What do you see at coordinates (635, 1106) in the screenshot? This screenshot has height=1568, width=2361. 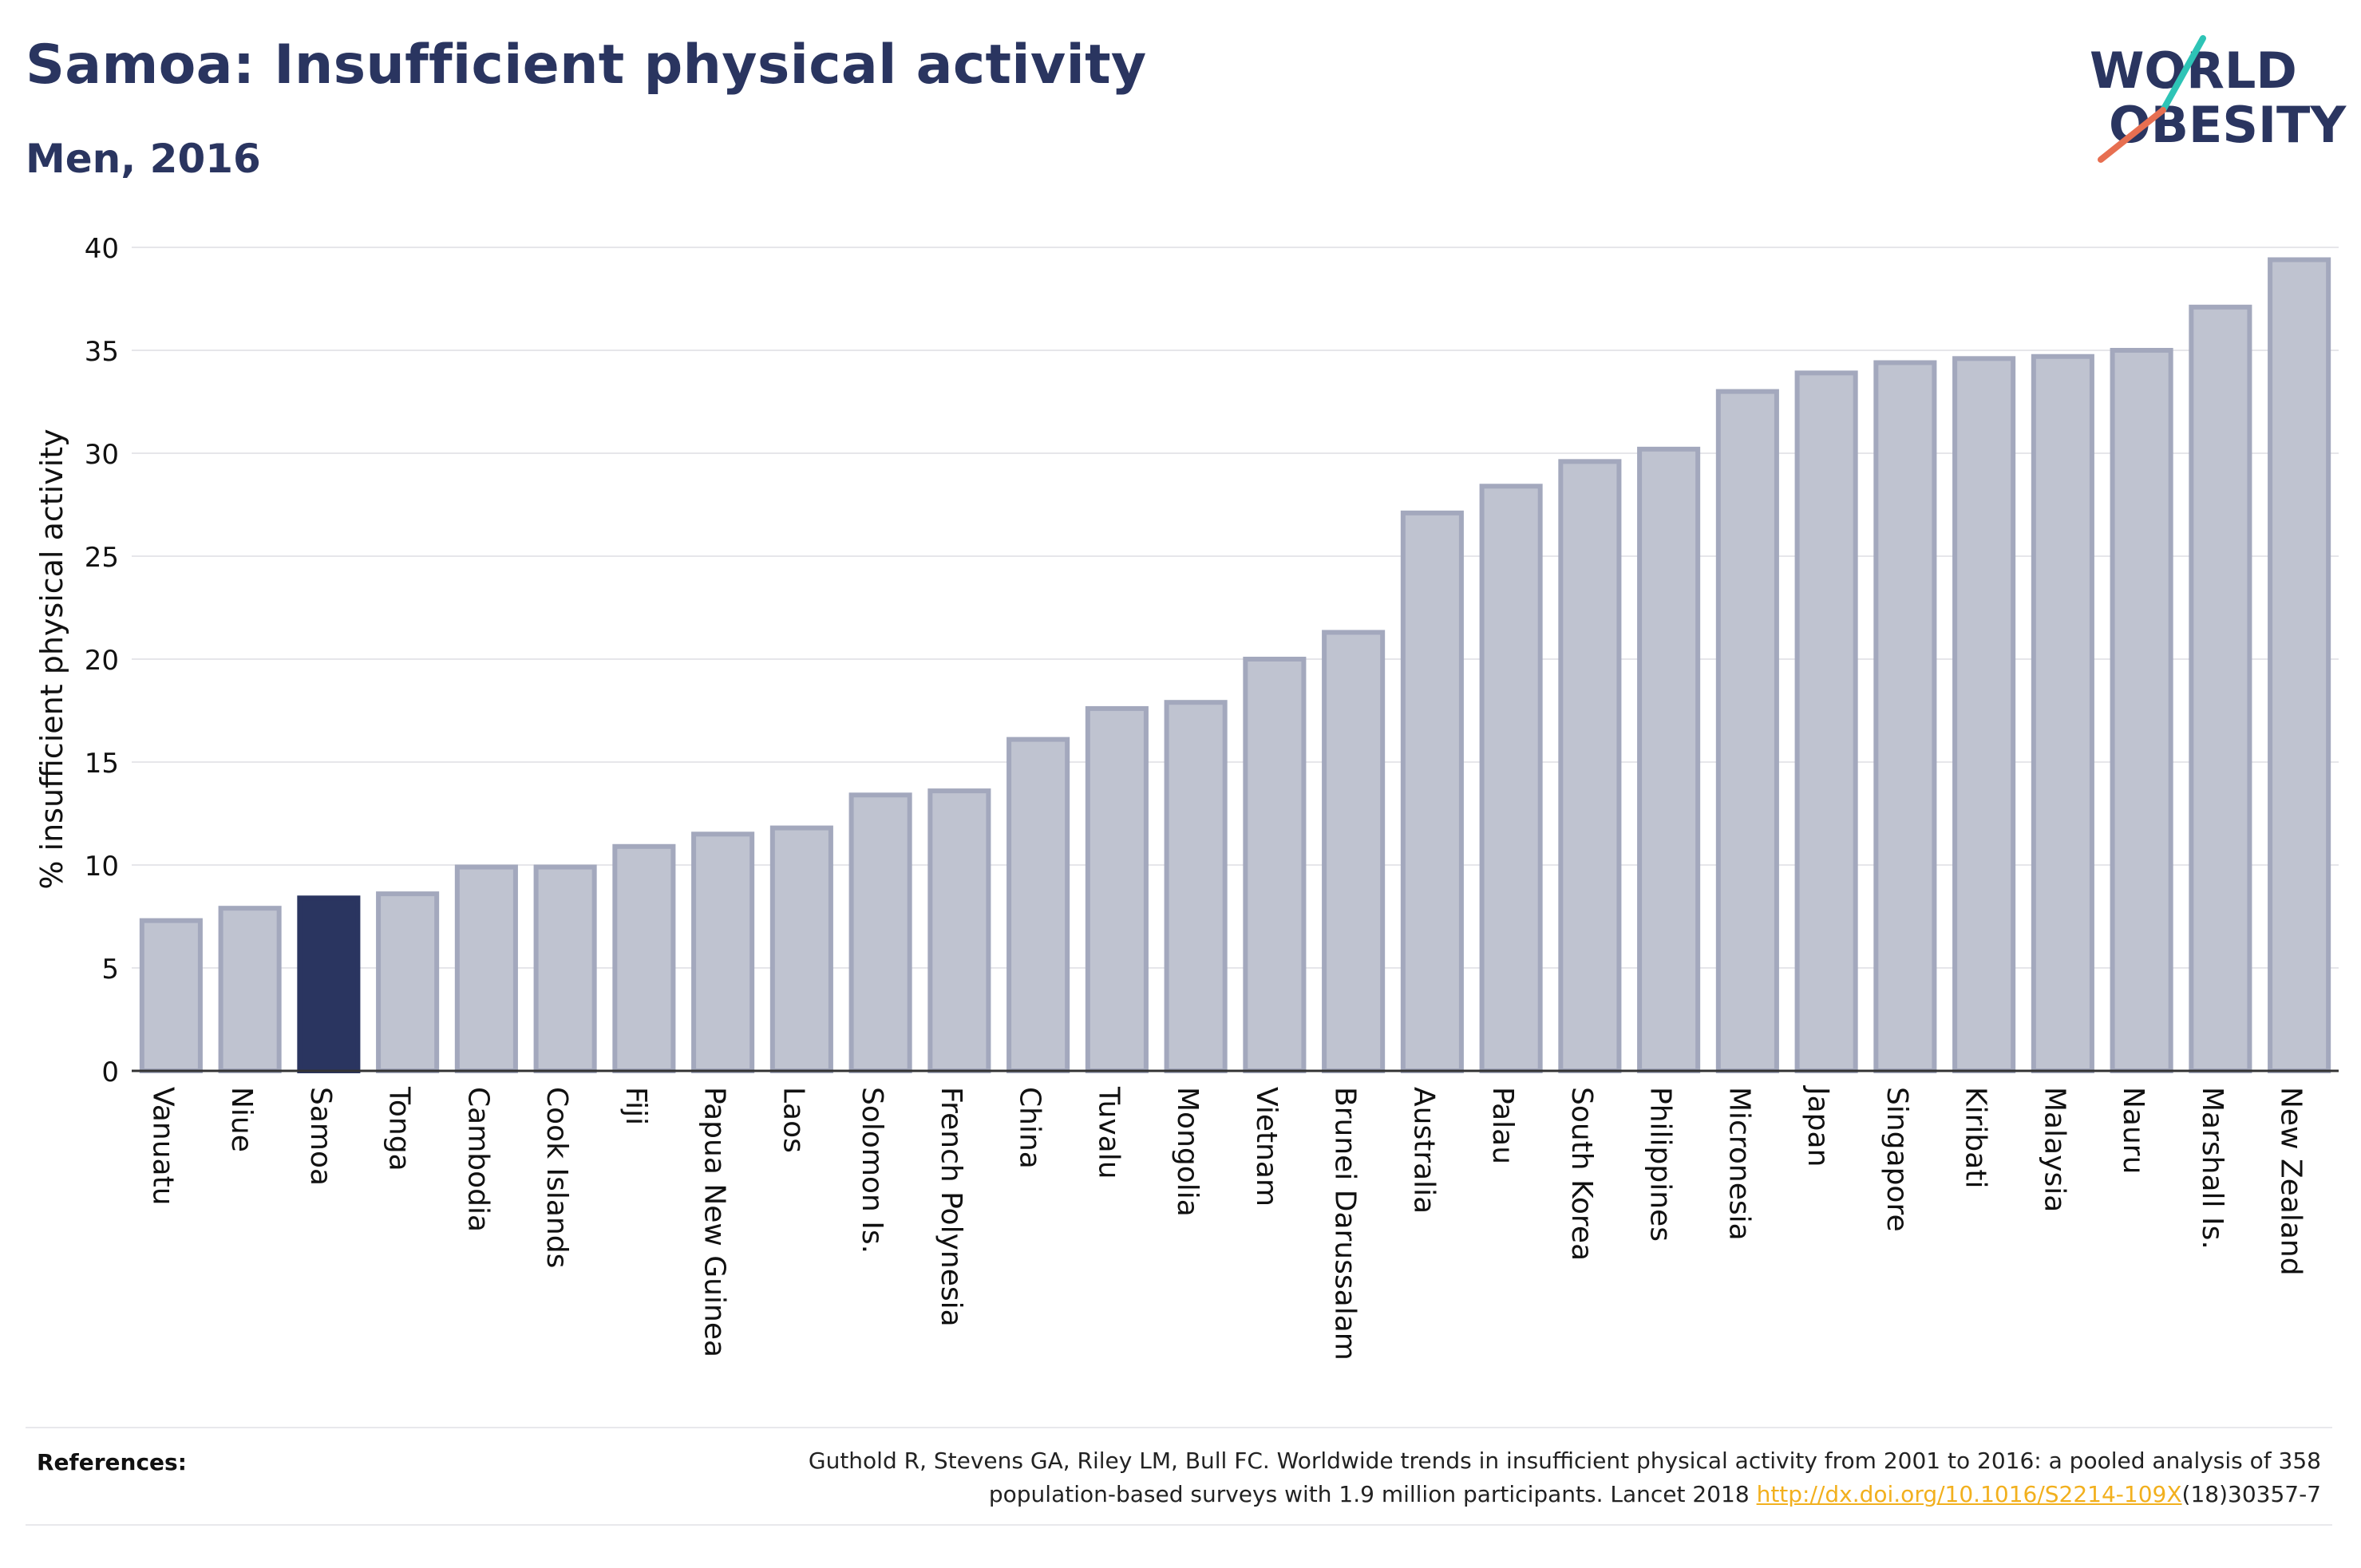 I see `x-tick-label: Fiji` at bounding box center [635, 1106].